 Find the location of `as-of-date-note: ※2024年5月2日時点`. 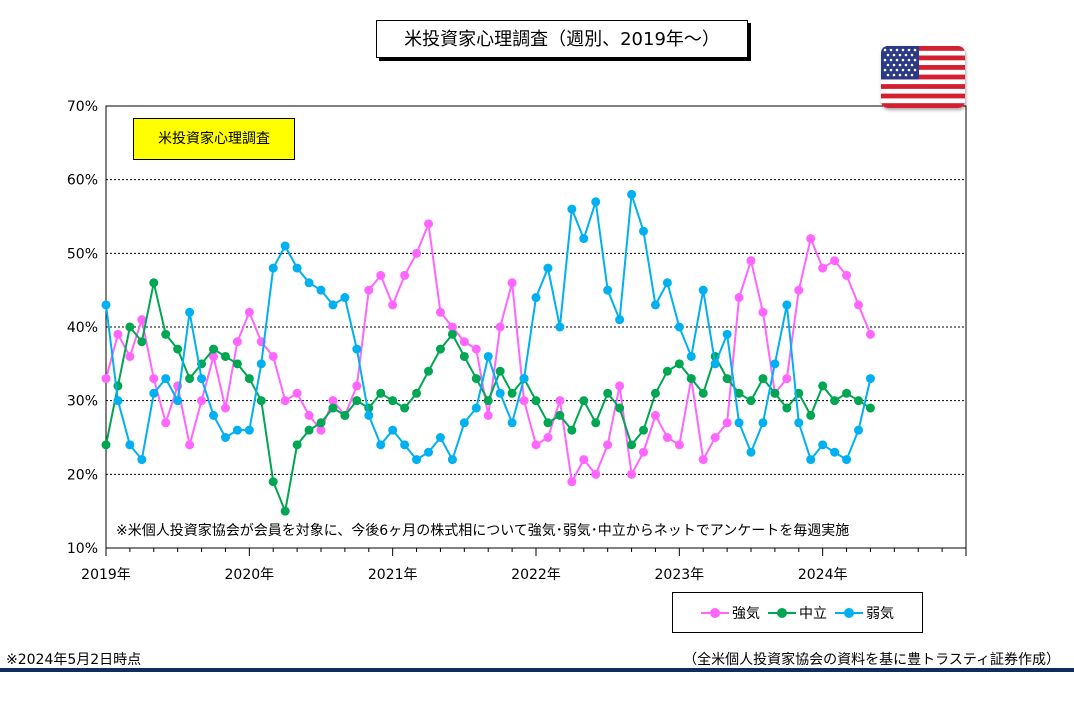

as-of-date-note: ※2024年5月2日時点 is located at coordinates (74, 660).